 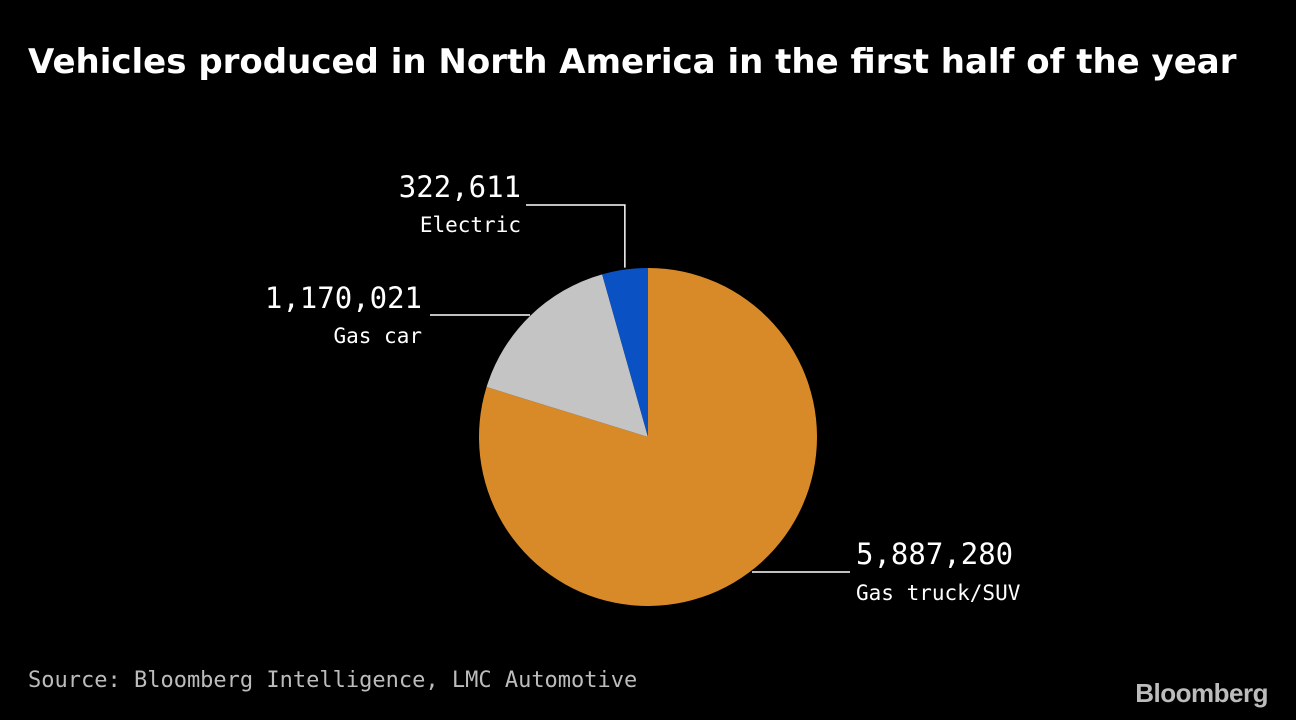 I want to click on label-value-gas-car: 1,170,021, so click(x=343, y=298).